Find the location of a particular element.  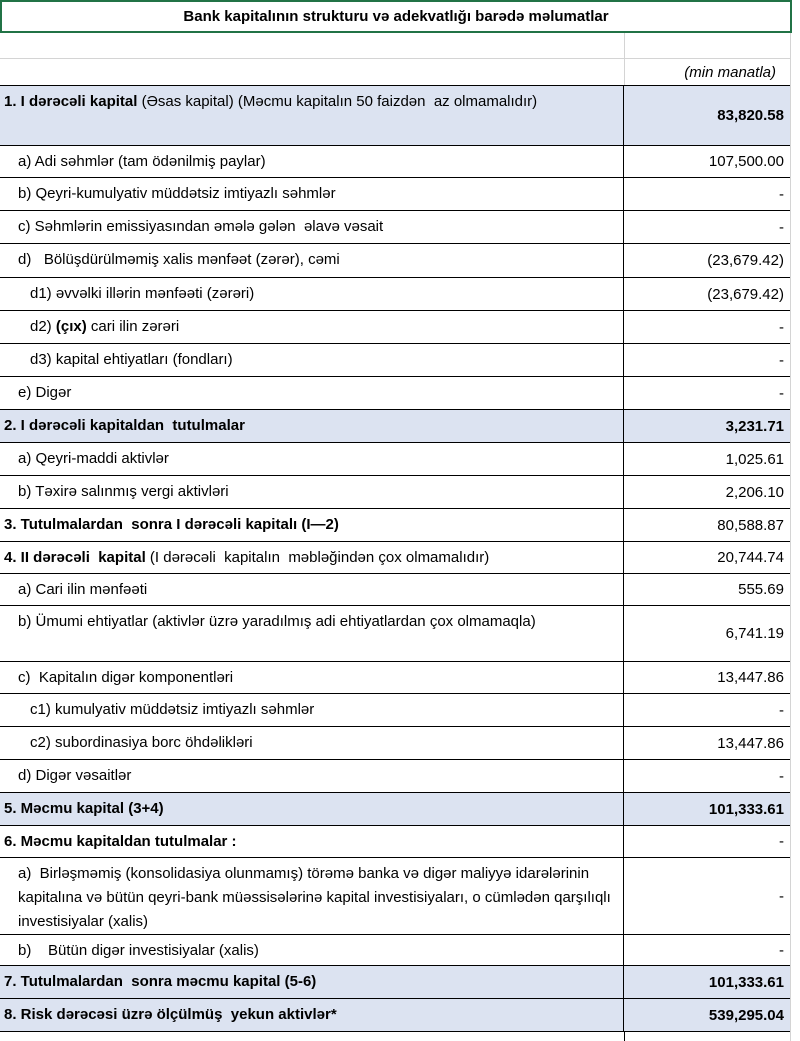

row-label: c2) subordinasiya borc öhdəlikləri is located at coordinates (312, 743).